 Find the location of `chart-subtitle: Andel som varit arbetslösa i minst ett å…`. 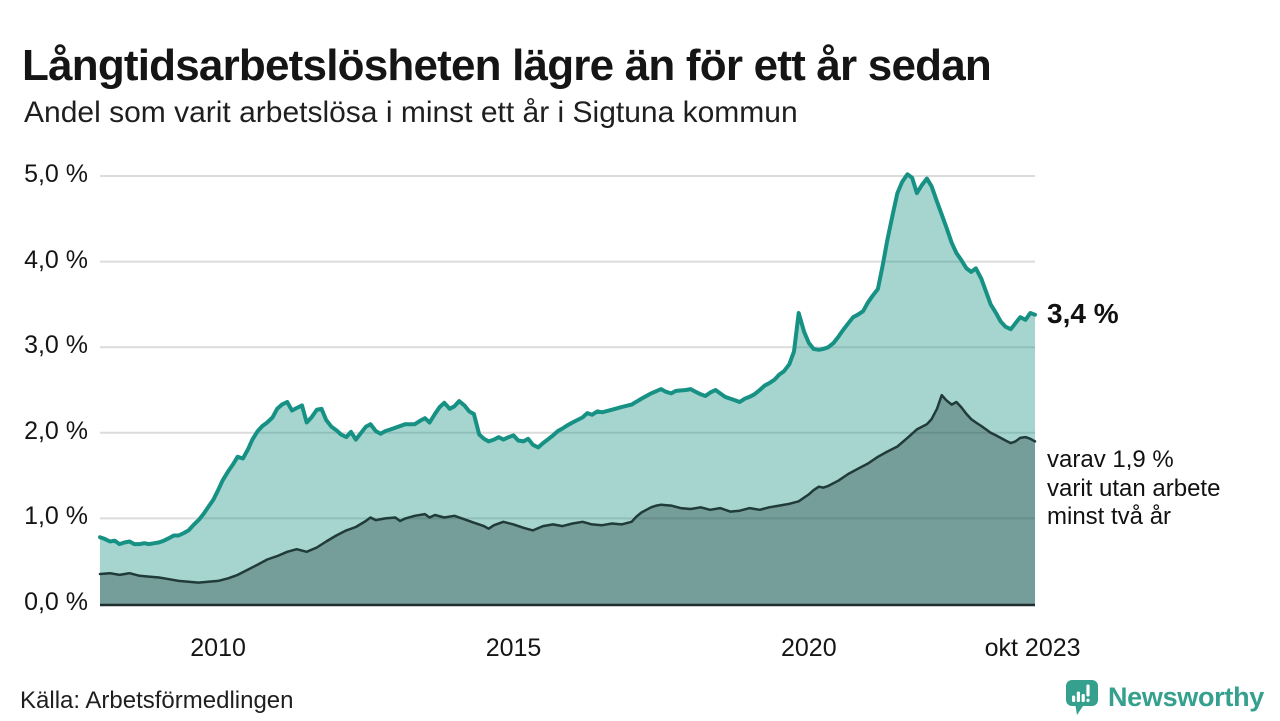

chart-subtitle: Andel som varit arbetslösa i minst ett å… is located at coordinates (411, 112).